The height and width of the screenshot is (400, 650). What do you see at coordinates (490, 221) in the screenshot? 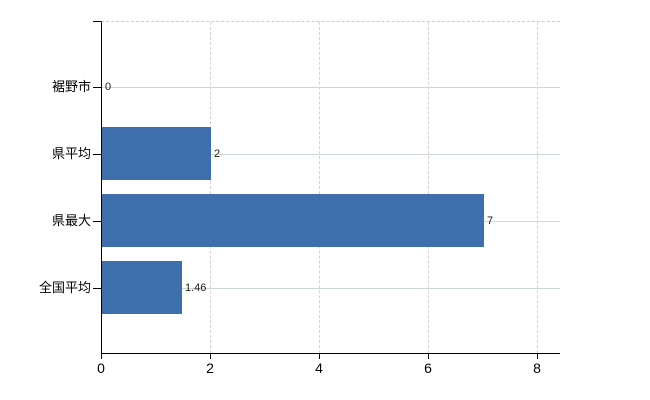
I see `value-label: 7` at bounding box center [490, 221].